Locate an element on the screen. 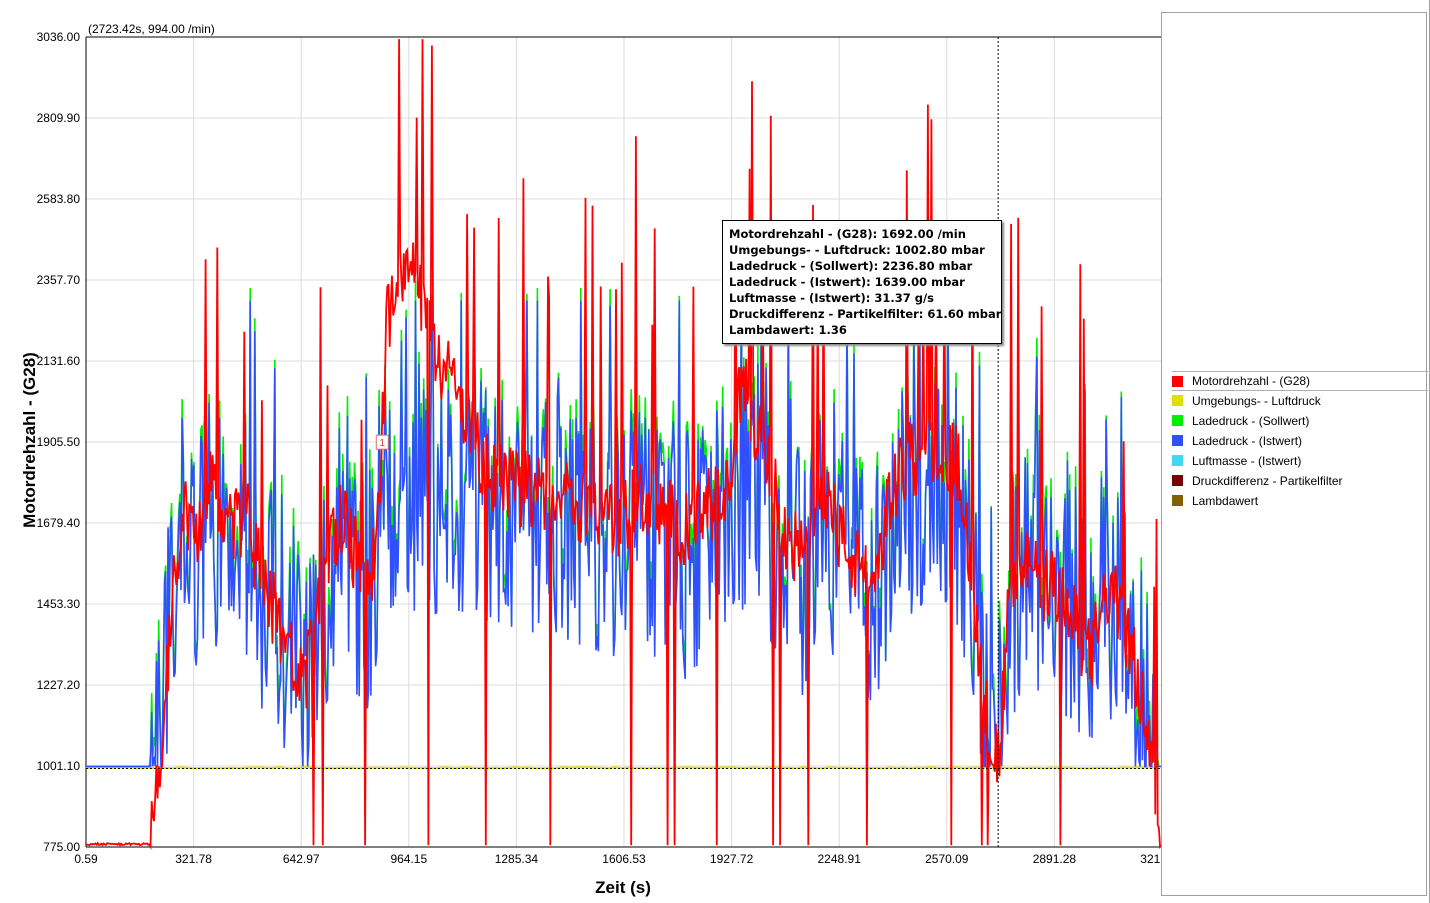  x-axis-title: Zeit (s) is located at coordinates (623, 887).